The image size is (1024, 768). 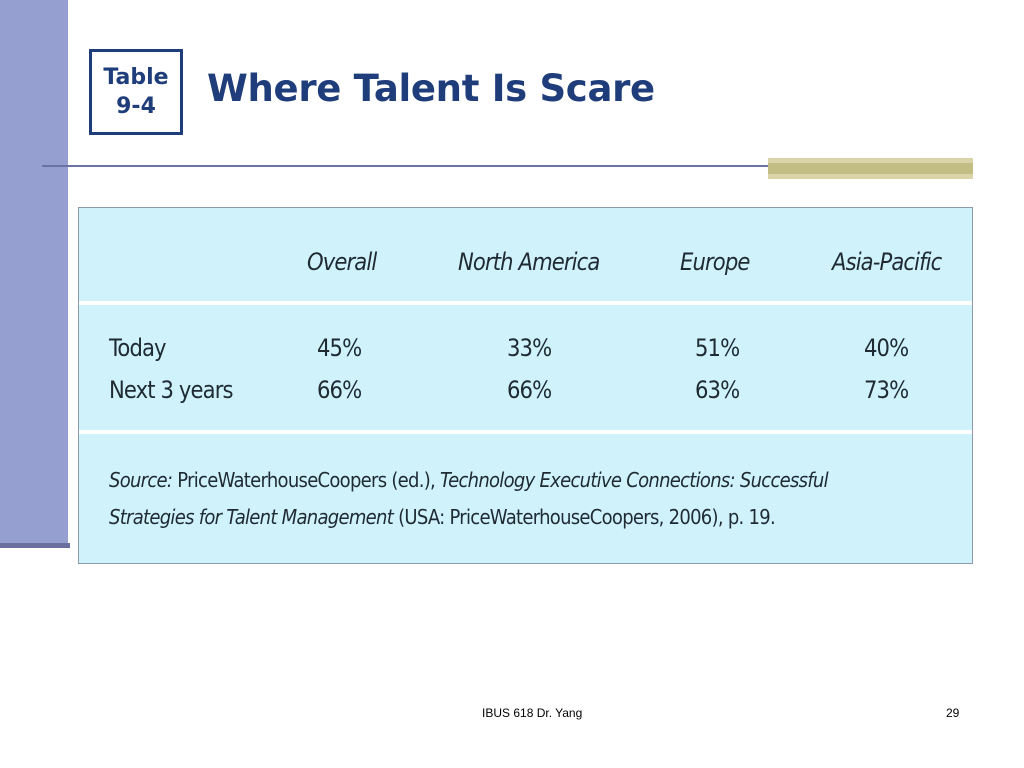 I want to click on cell-today-overall: 45%, so click(x=339, y=348).